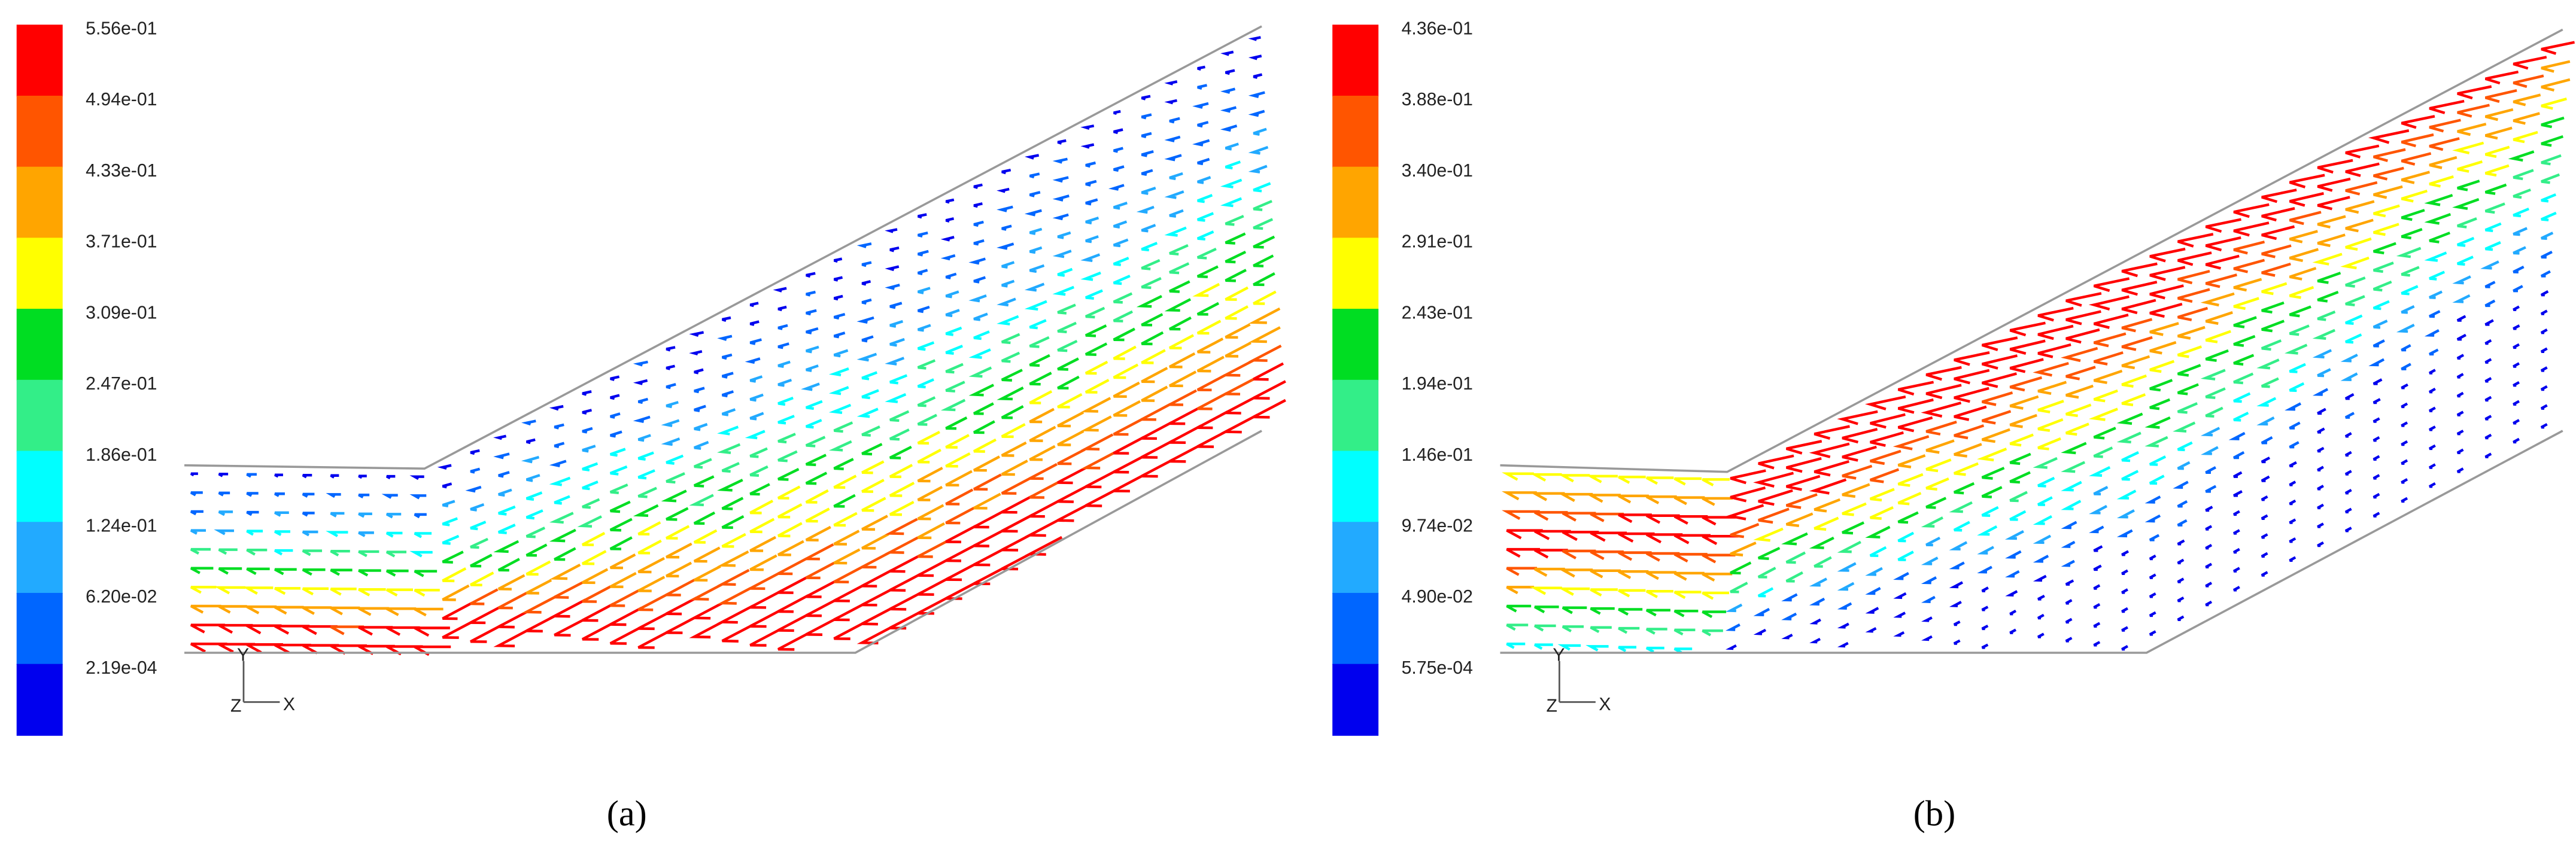  Describe the element at coordinates (39, 700) in the screenshot. I see `colorbar-band` at that location.